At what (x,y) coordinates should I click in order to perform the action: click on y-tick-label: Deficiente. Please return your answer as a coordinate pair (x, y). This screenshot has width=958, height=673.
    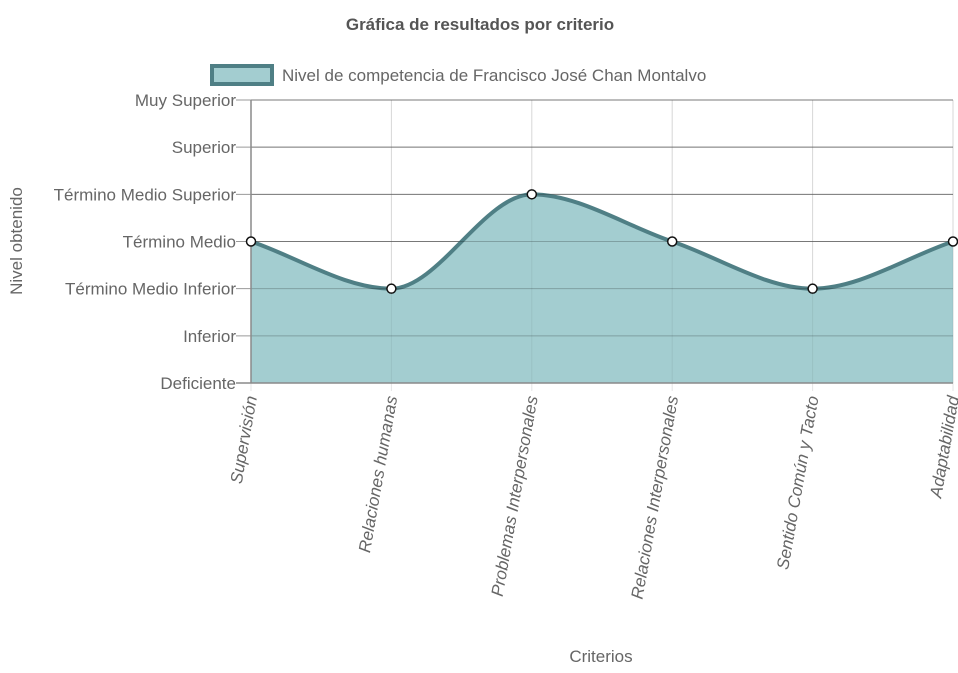
    Looking at the image, I should click on (198, 383).